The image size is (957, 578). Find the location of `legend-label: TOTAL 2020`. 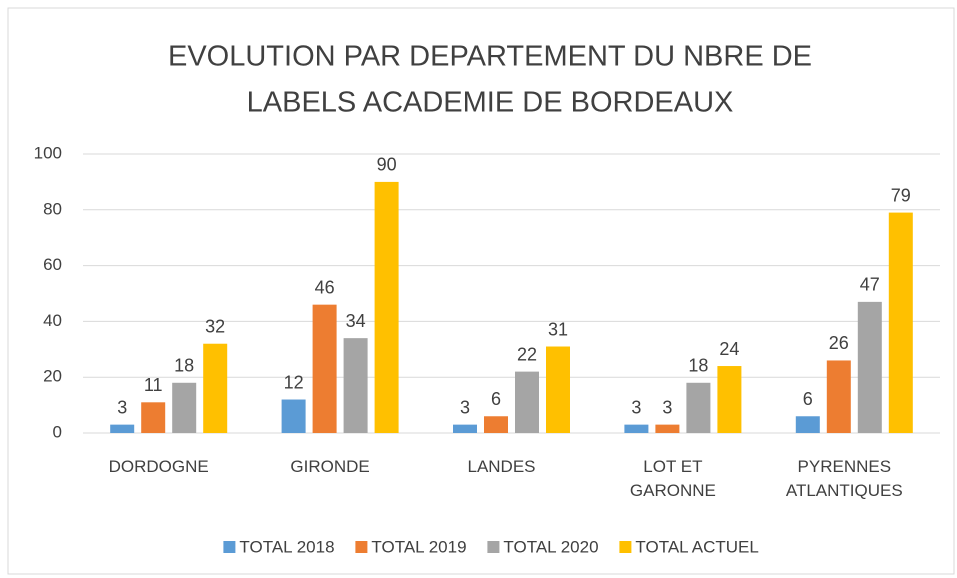

legend-label: TOTAL 2020 is located at coordinates (550, 546).